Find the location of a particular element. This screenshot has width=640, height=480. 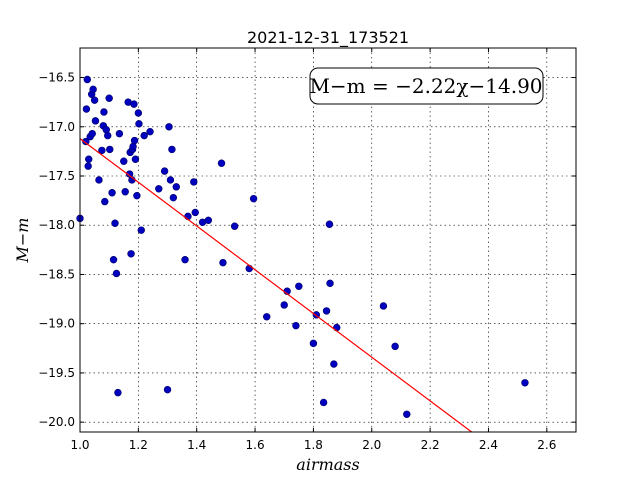

y-tick-label: −16.5 is located at coordinates (56, 78).